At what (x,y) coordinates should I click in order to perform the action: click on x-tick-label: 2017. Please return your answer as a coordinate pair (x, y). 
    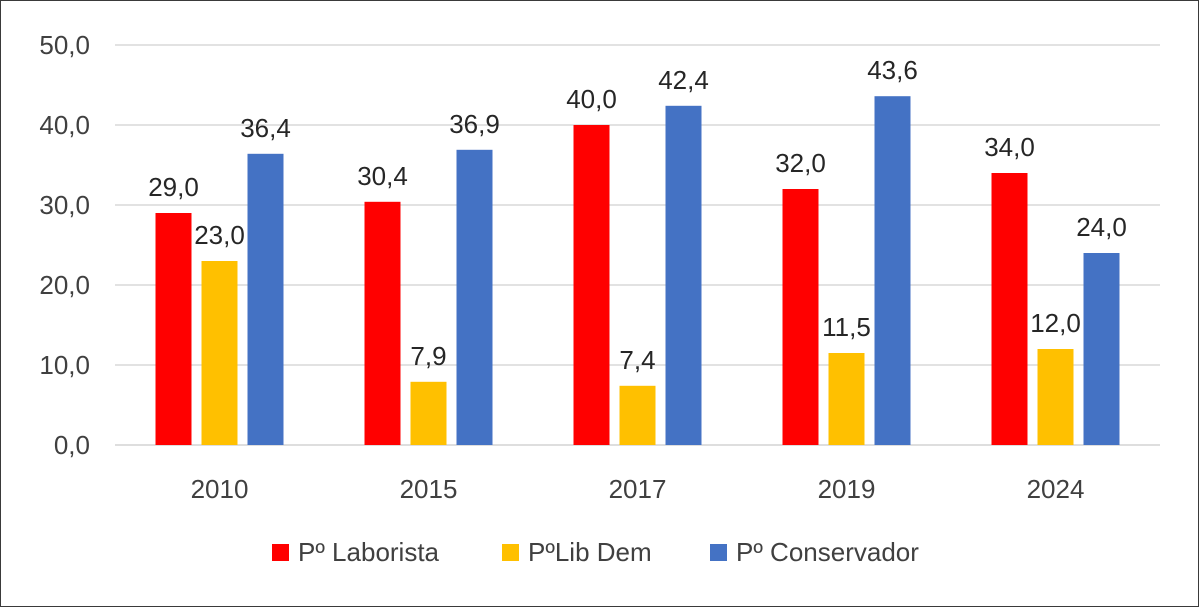
    Looking at the image, I should click on (638, 489).